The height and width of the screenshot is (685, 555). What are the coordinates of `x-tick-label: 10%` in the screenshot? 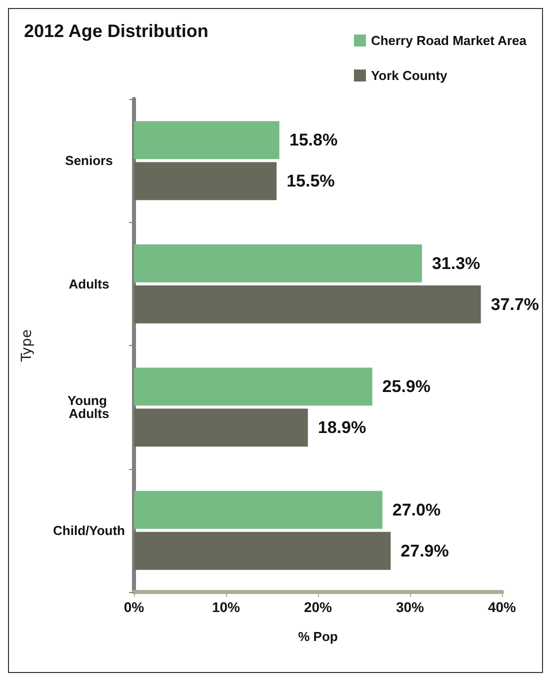 It's located at (226, 607).